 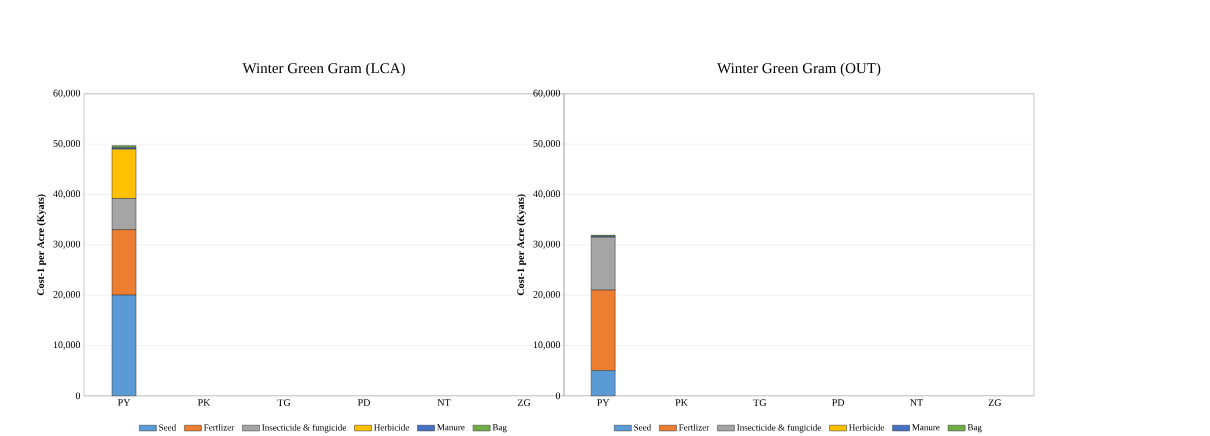 I want to click on chart-title: Winter Green Gram (OUT), so click(x=799, y=69).